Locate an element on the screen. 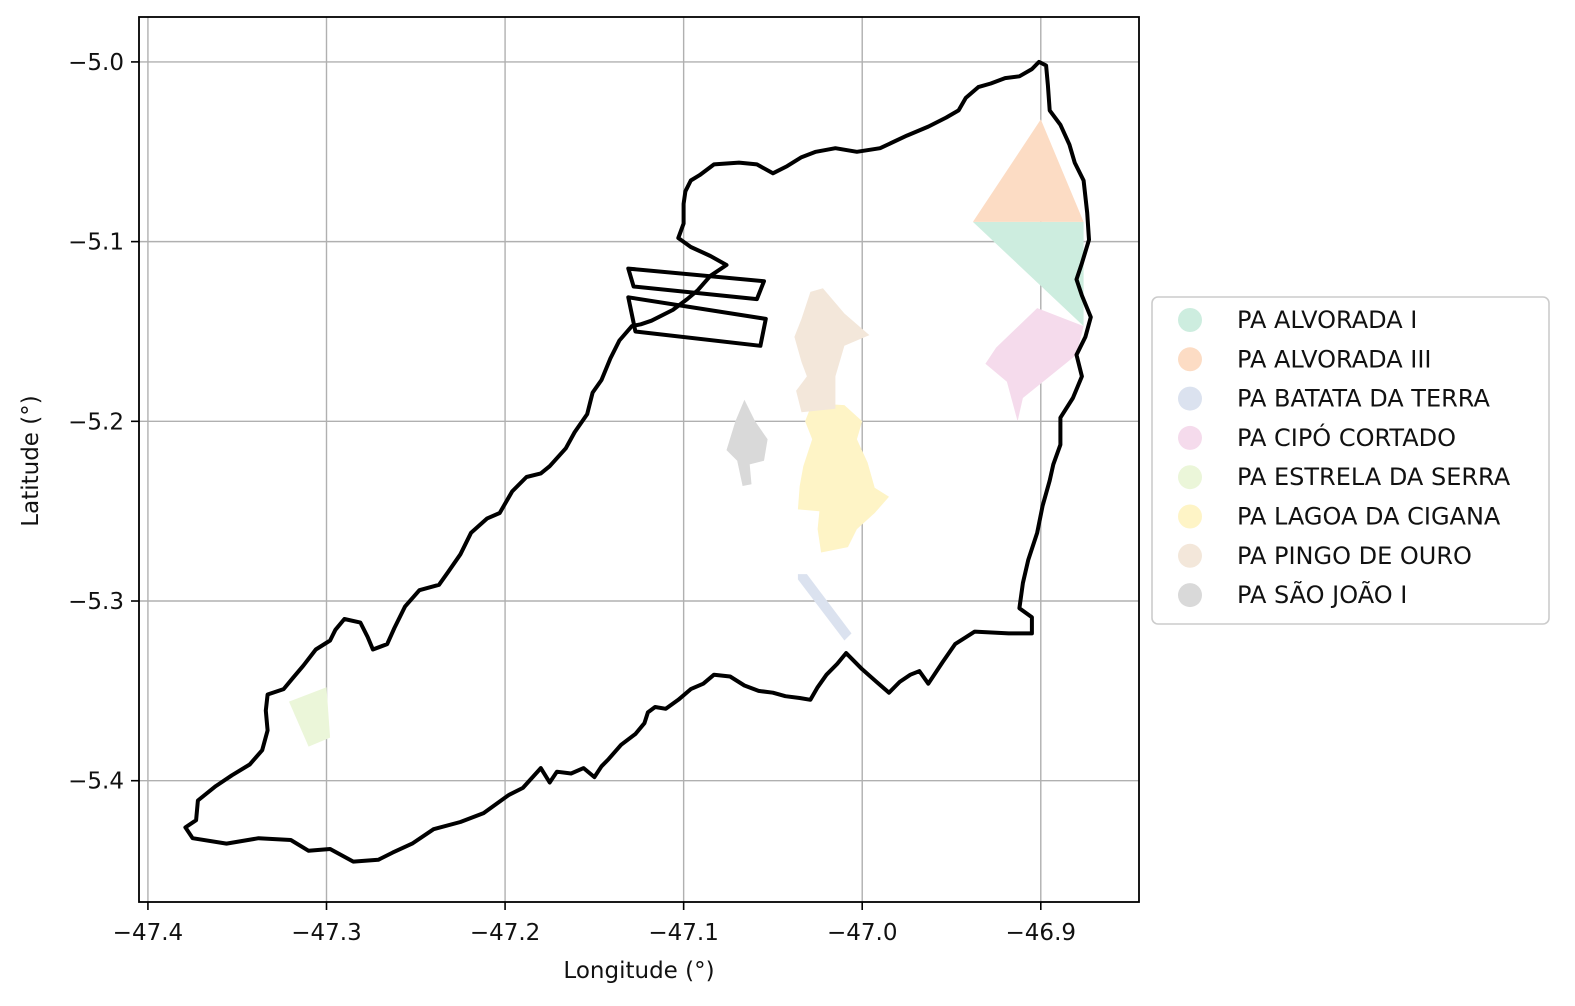 This screenshot has width=1575, height=1006. legend-box is located at coordinates (1350, 460).